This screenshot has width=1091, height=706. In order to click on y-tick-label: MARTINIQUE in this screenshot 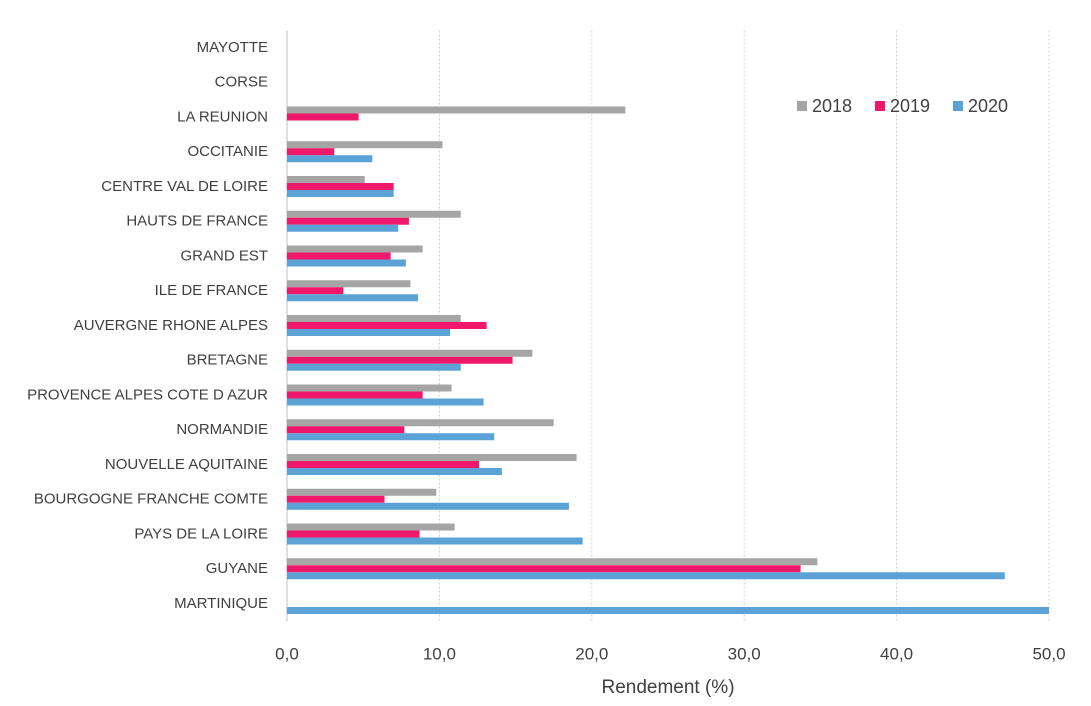, I will do `click(221, 603)`.